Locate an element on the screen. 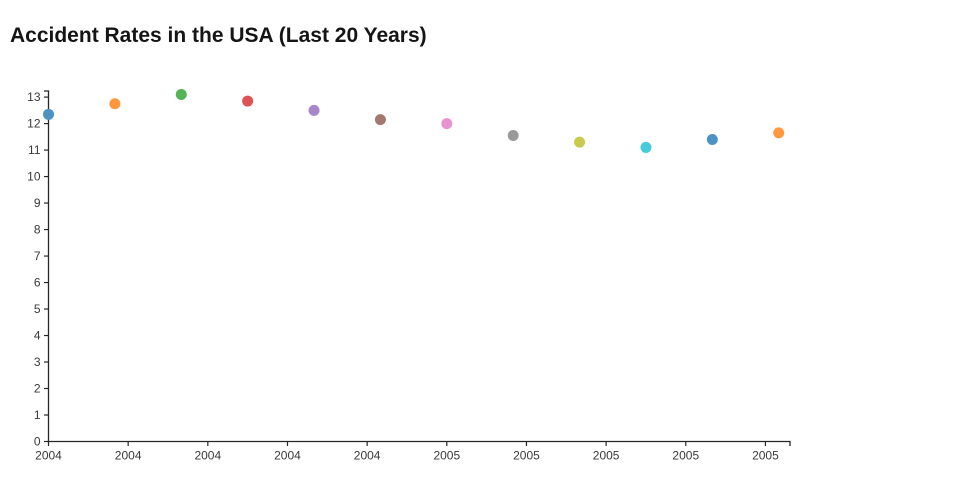  y-tick-label: 8 is located at coordinates (37, 230).